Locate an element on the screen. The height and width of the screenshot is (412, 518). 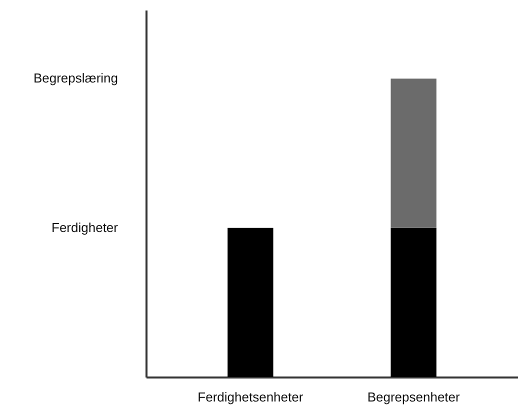
text: Ferdigheter is located at coordinates (85, 227).